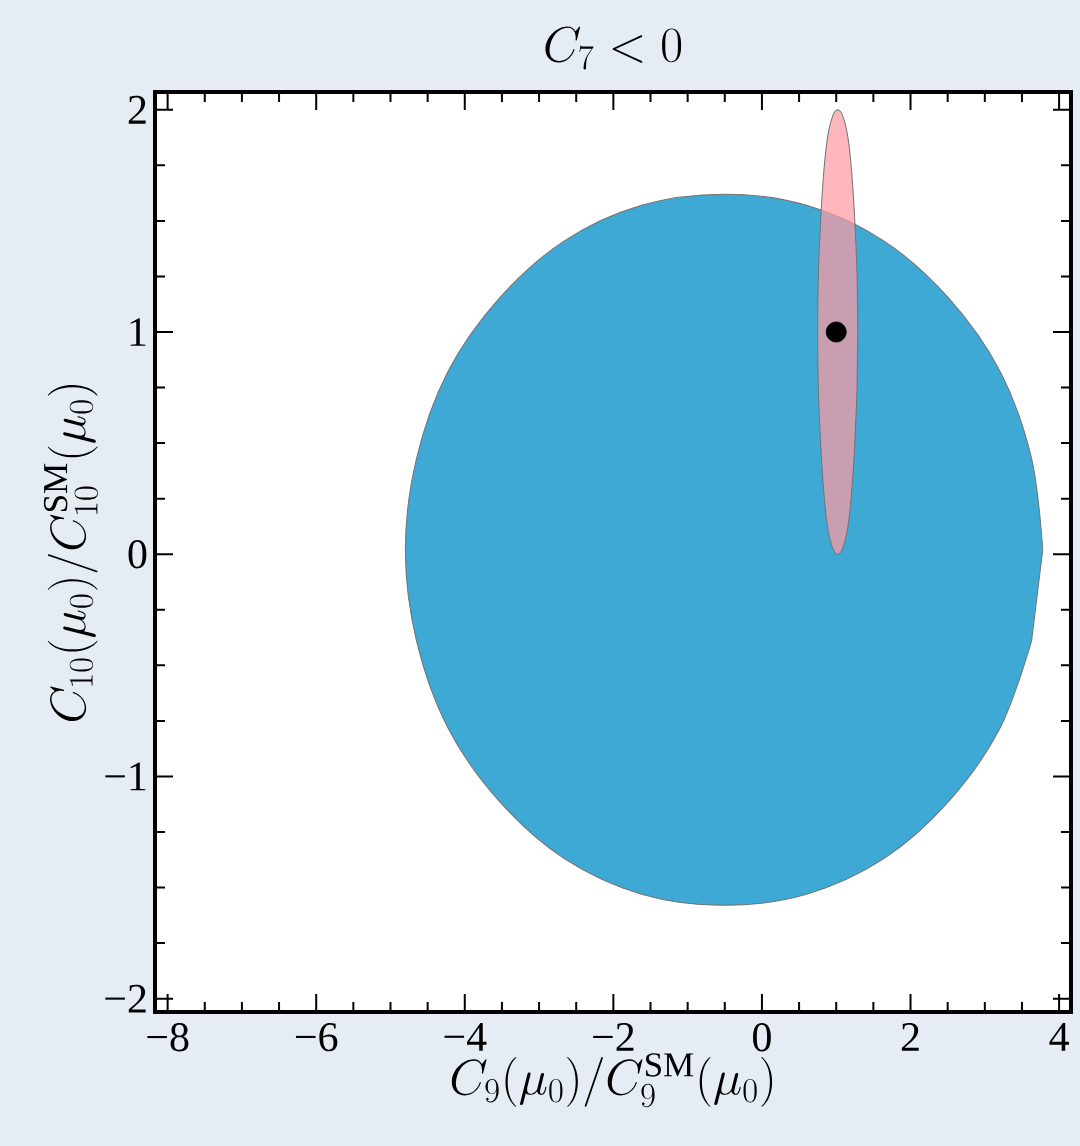 Image resolution: width=1080 pixels, height=1146 pixels. What do you see at coordinates (612, 1080) in the screenshot?
I see `x-axis-title: $C_9(\mu_0)/C_9^{\mathrm{SM}}(\mu_0)$` at bounding box center [612, 1080].